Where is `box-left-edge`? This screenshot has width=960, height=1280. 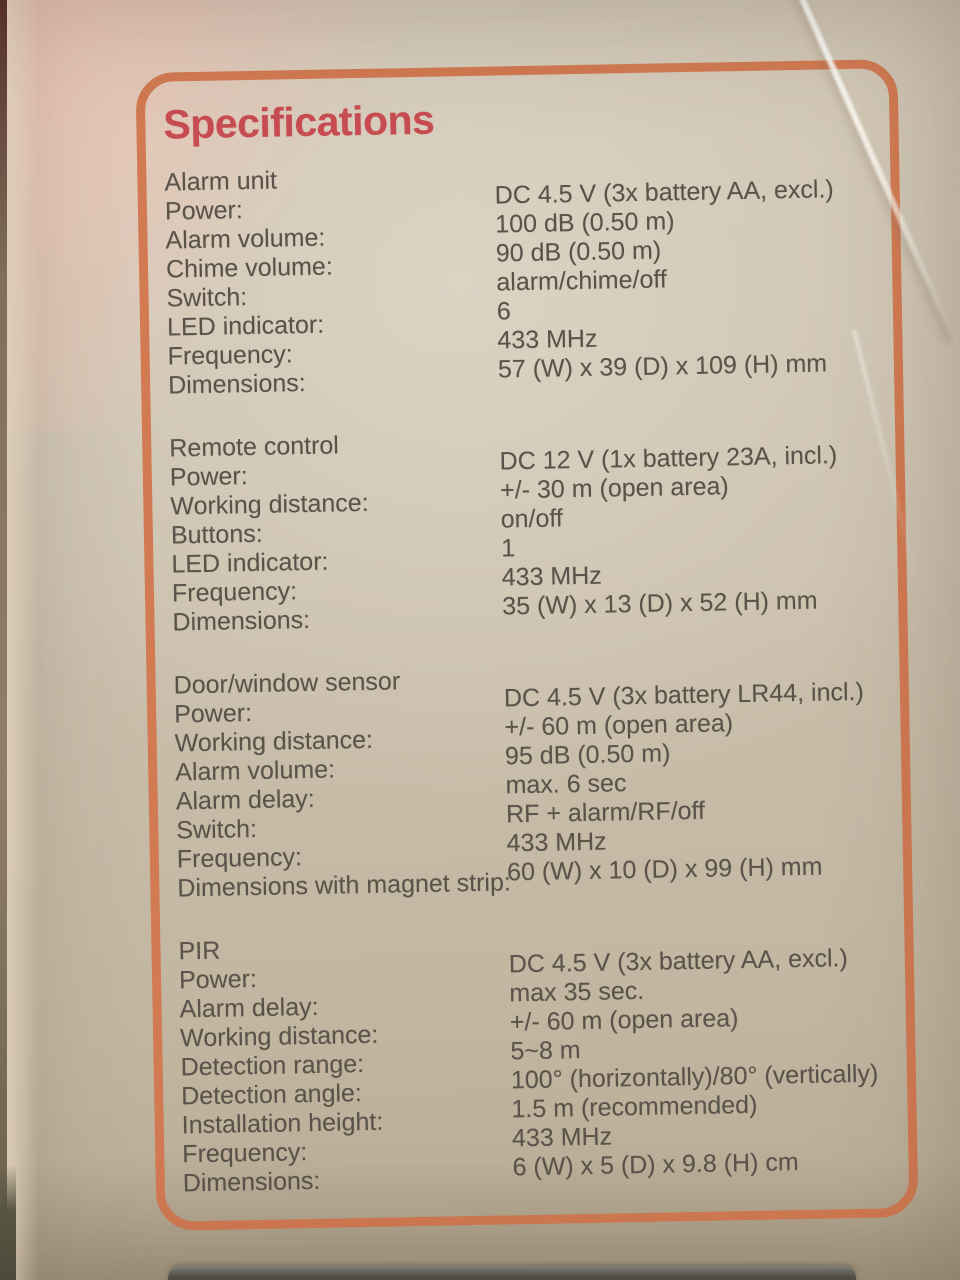
box-left-edge is located at coordinates (3, 640).